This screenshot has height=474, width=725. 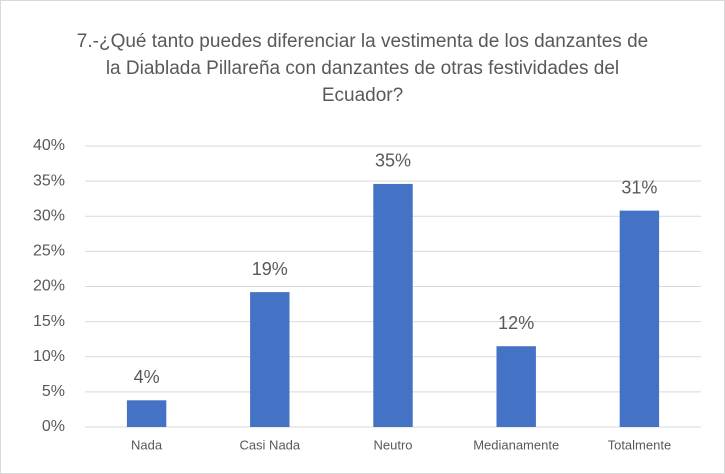 What do you see at coordinates (392, 444) in the screenshot?
I see `x-tick-label: Neutro` at bounding box center [392, 444].